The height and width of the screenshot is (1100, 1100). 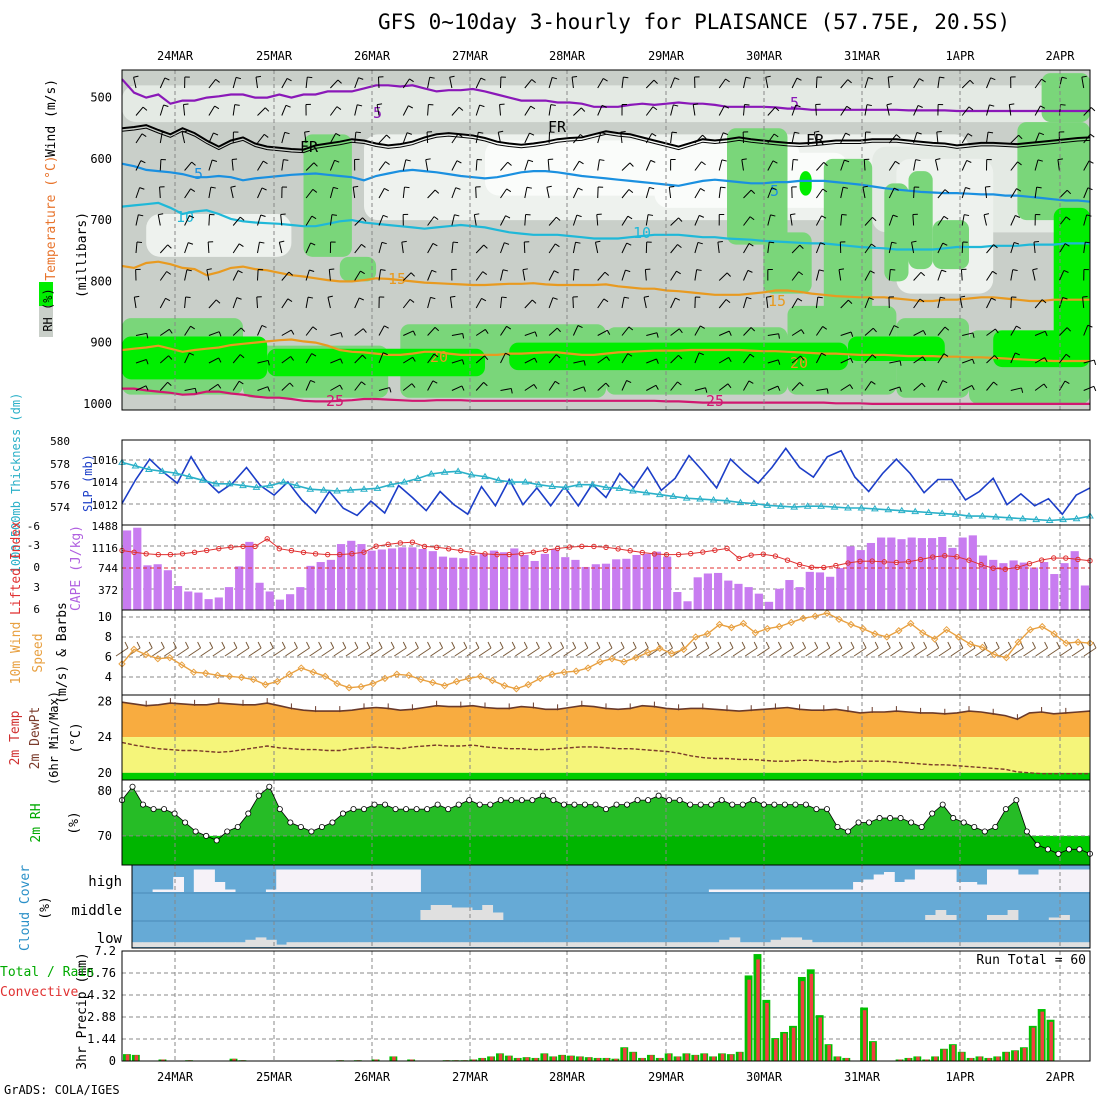 What do you see at coordinates (46, 321) in the screenshot?
I see `rh-legend-swatch-grey` at bounding box center [46, 321].